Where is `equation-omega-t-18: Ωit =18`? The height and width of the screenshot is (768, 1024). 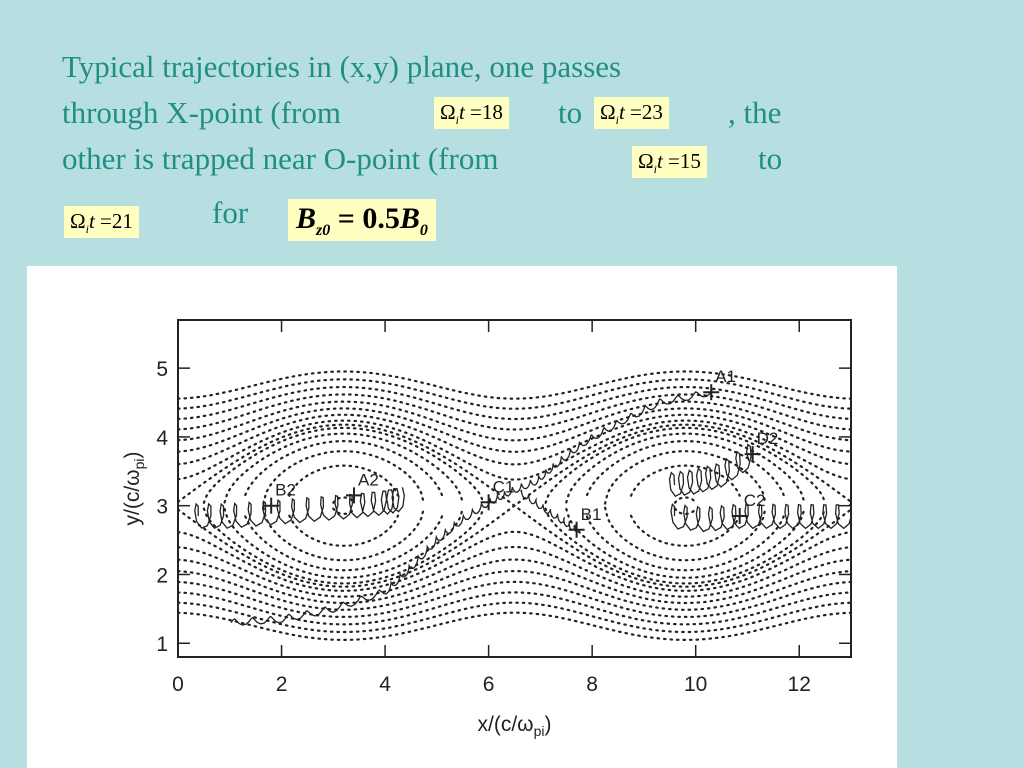 equation-omega-t-18: Ωit =18 is located at coordinates (471, 113).